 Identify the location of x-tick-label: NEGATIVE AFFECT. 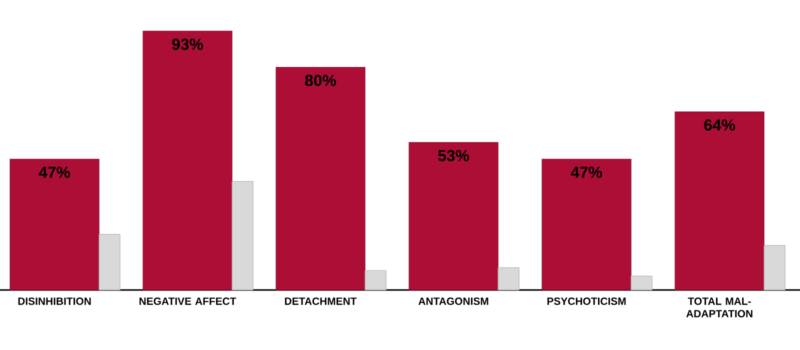
(188, 301).